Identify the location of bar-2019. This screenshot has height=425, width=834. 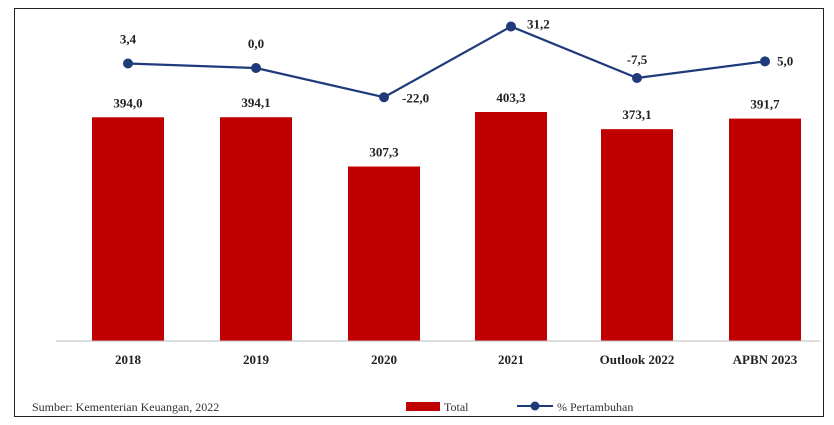
(256, 229).